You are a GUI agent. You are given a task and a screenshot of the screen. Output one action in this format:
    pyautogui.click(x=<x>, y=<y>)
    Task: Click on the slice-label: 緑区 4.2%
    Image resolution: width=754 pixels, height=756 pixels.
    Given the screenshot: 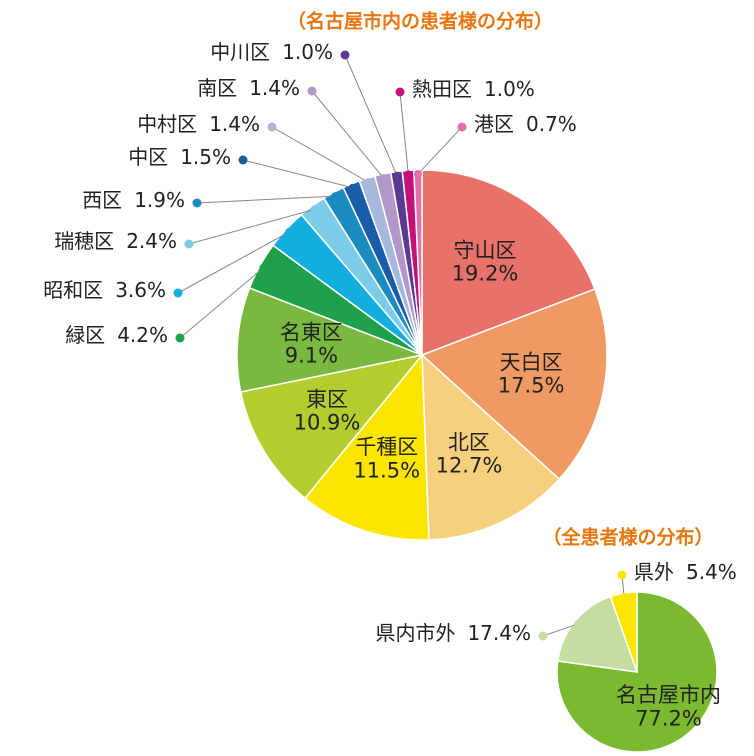 What is the action you would take?
    pyautogui.click(x=116, y=335)
    